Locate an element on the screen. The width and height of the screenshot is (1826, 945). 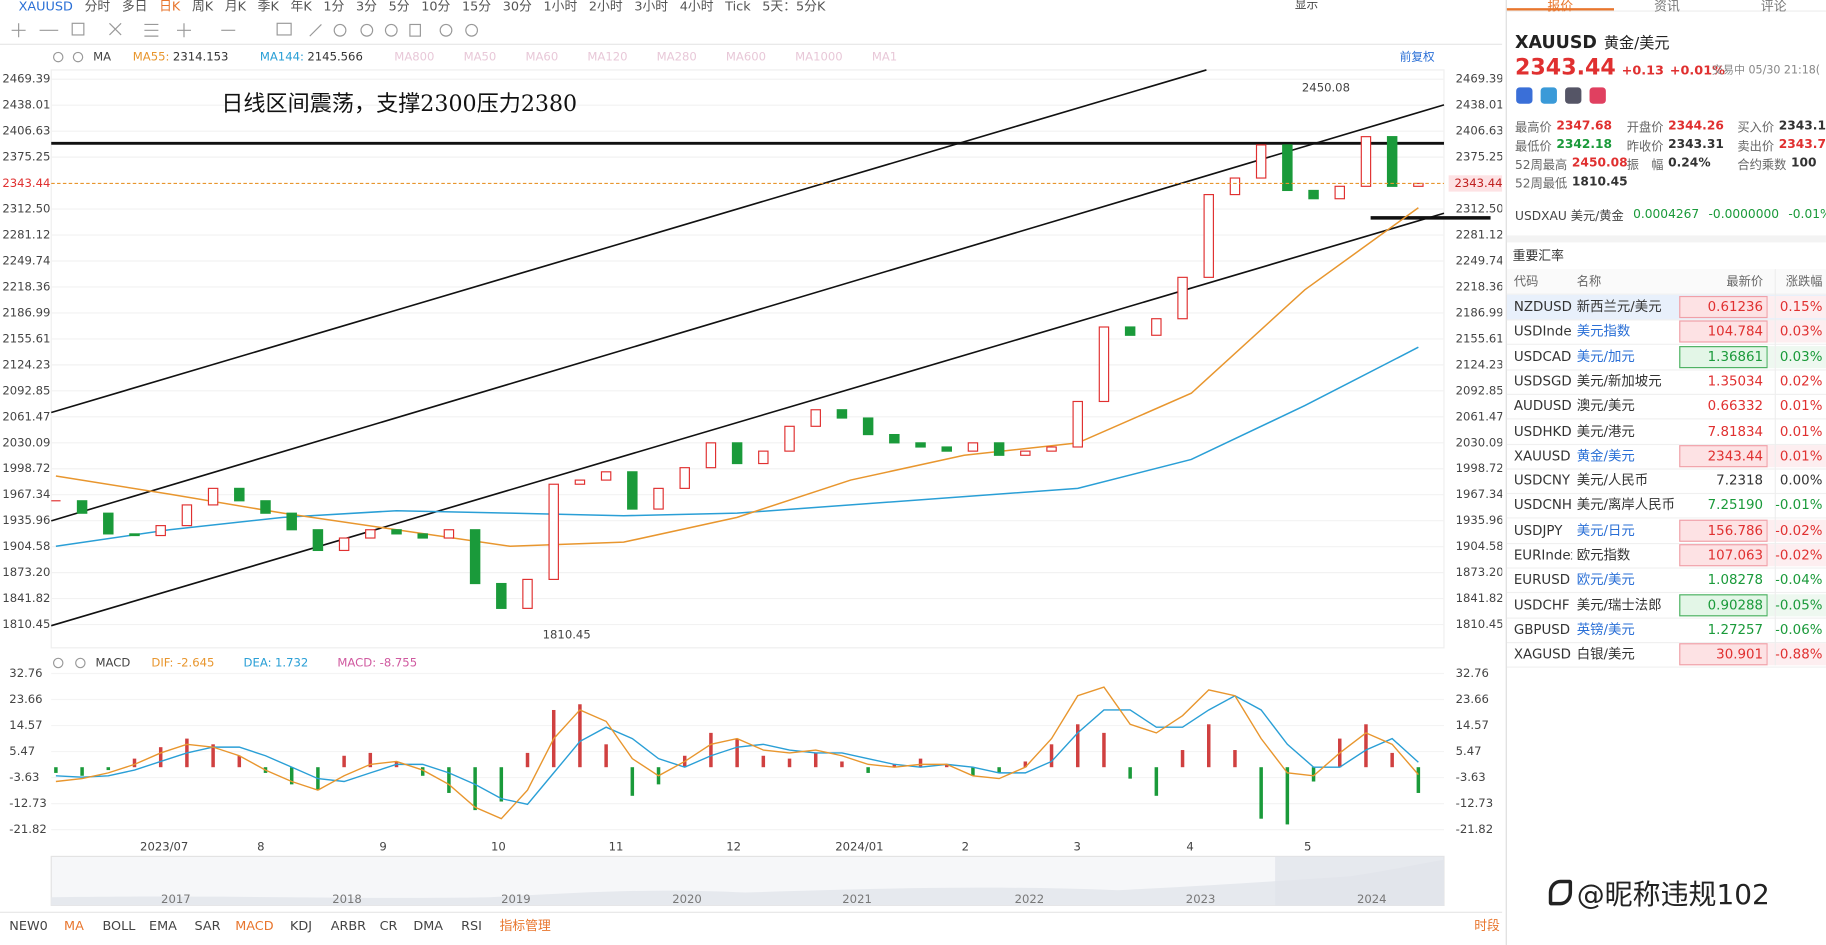
quote-pct: +0.01% is located at coordinates (1697, 70).